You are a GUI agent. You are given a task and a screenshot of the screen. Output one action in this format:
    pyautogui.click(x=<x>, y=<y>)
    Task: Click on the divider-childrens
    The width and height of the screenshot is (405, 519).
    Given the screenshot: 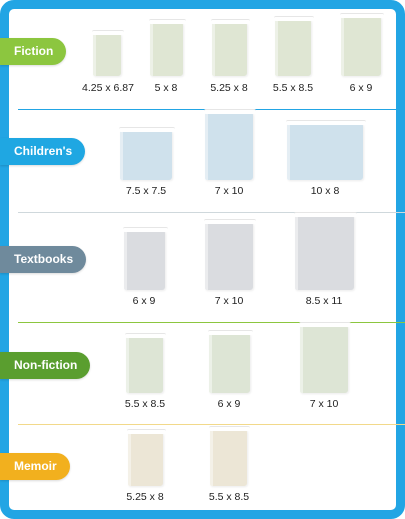 What is the action you would take?
    pyautogui.click(x=211, y=212)
    